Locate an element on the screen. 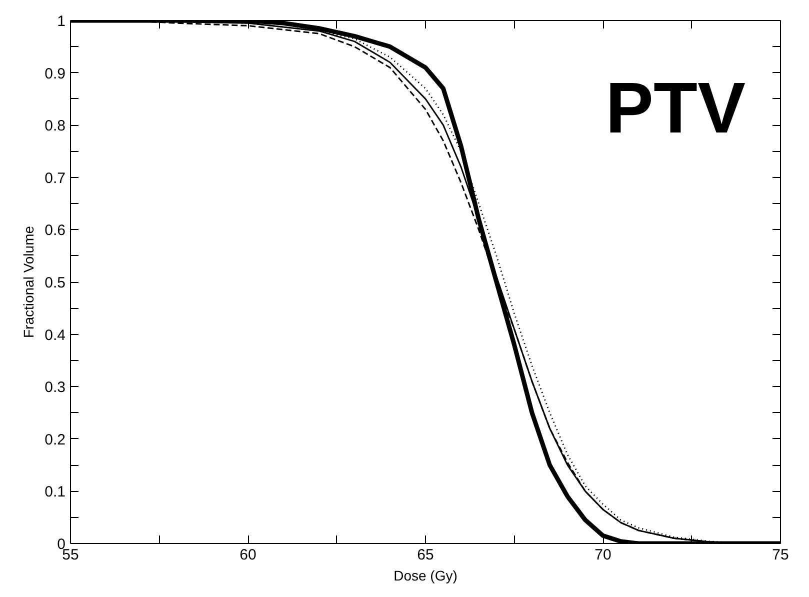 The image size is (809, 597). y-tick-label: 0.7 is located at coordinates (55, 178).